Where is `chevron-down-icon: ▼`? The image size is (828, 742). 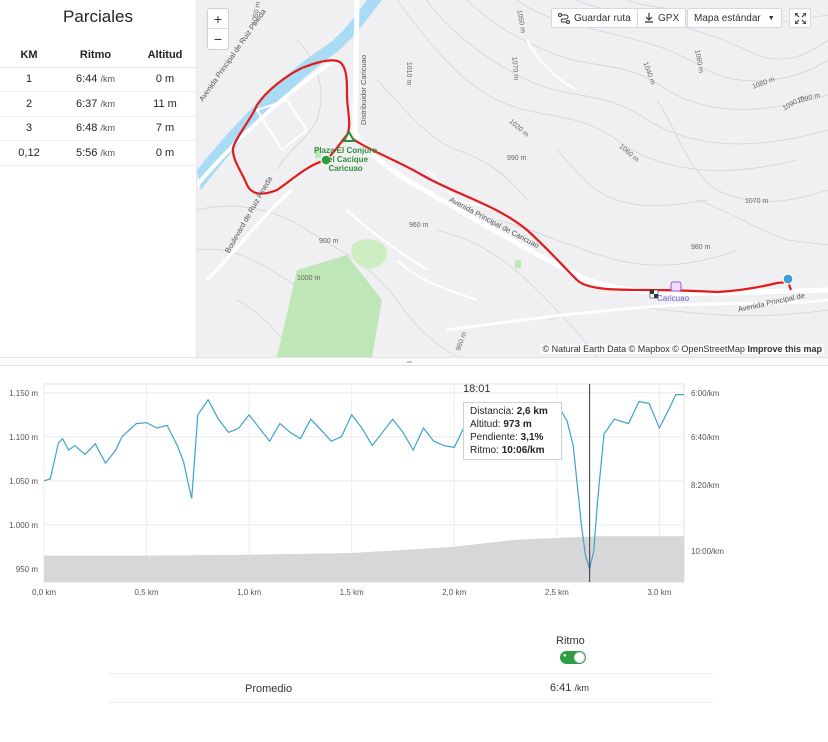
chevron-down-icon: ▼ is located at coordinates (771, 18).